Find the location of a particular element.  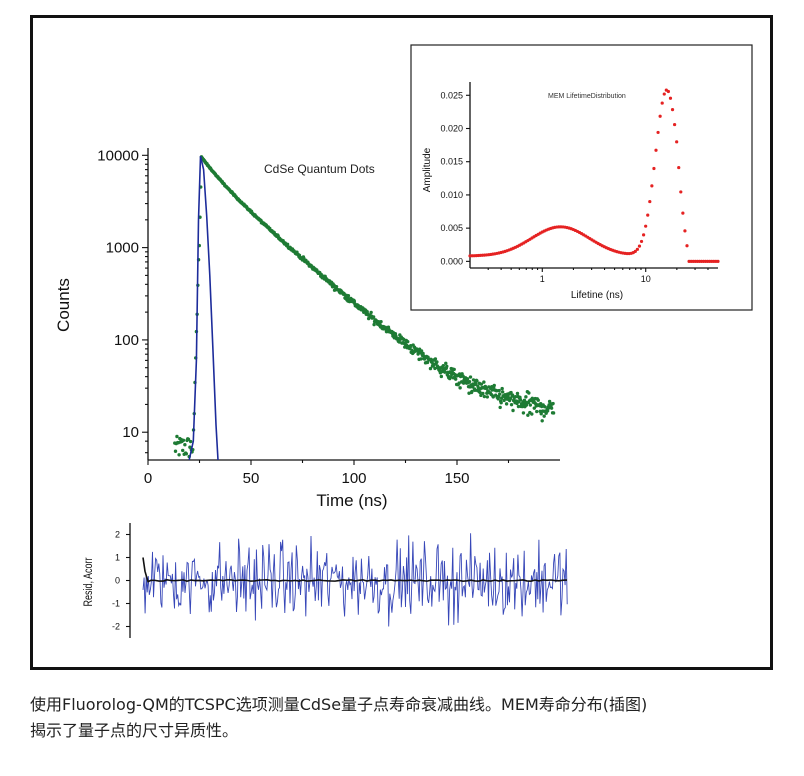

decay-title-annotation: CdSe Quantum Dots is located at coordinates (319, 169).